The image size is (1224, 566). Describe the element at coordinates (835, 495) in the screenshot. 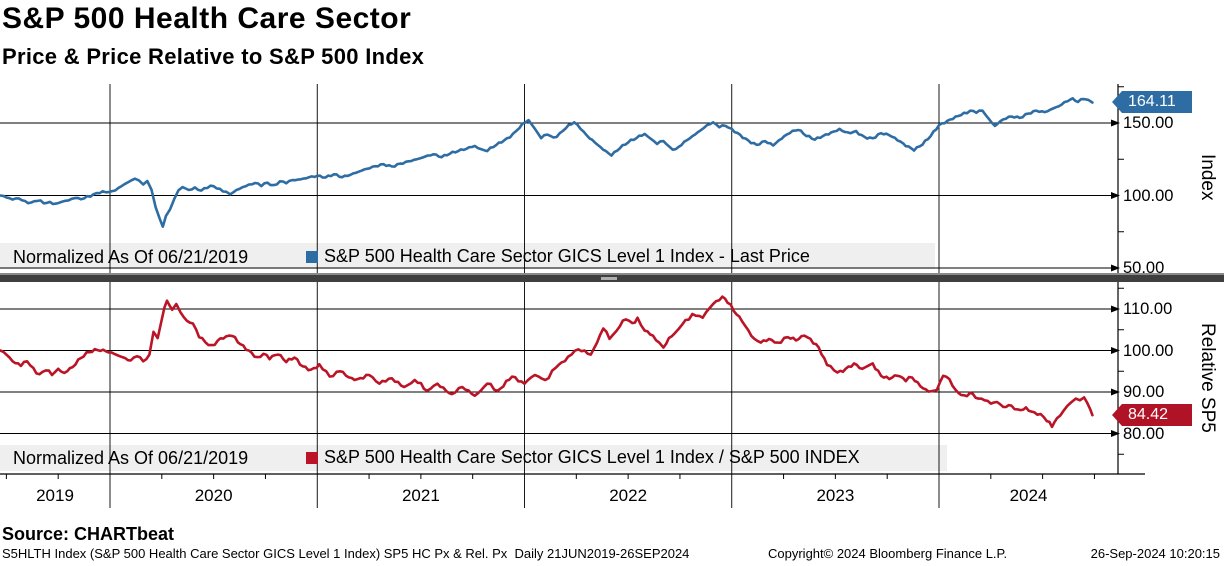

I see `x-tick-label-2023: 2023` at that location.